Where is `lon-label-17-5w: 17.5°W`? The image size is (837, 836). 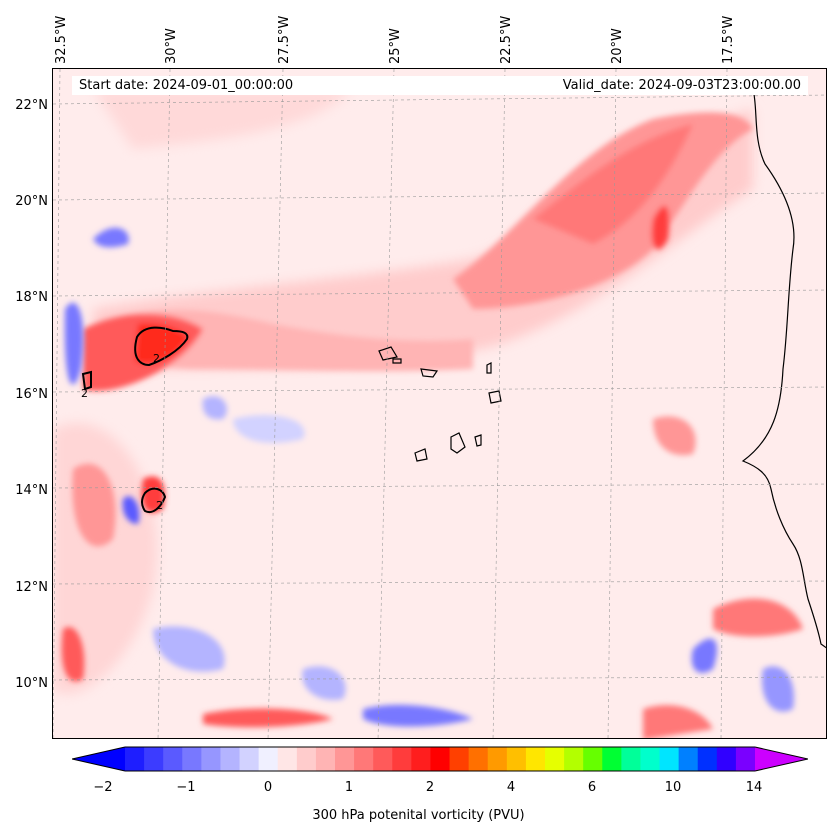
lon-label-17-5w: 17.5°W is located at coordinates (728, 39).